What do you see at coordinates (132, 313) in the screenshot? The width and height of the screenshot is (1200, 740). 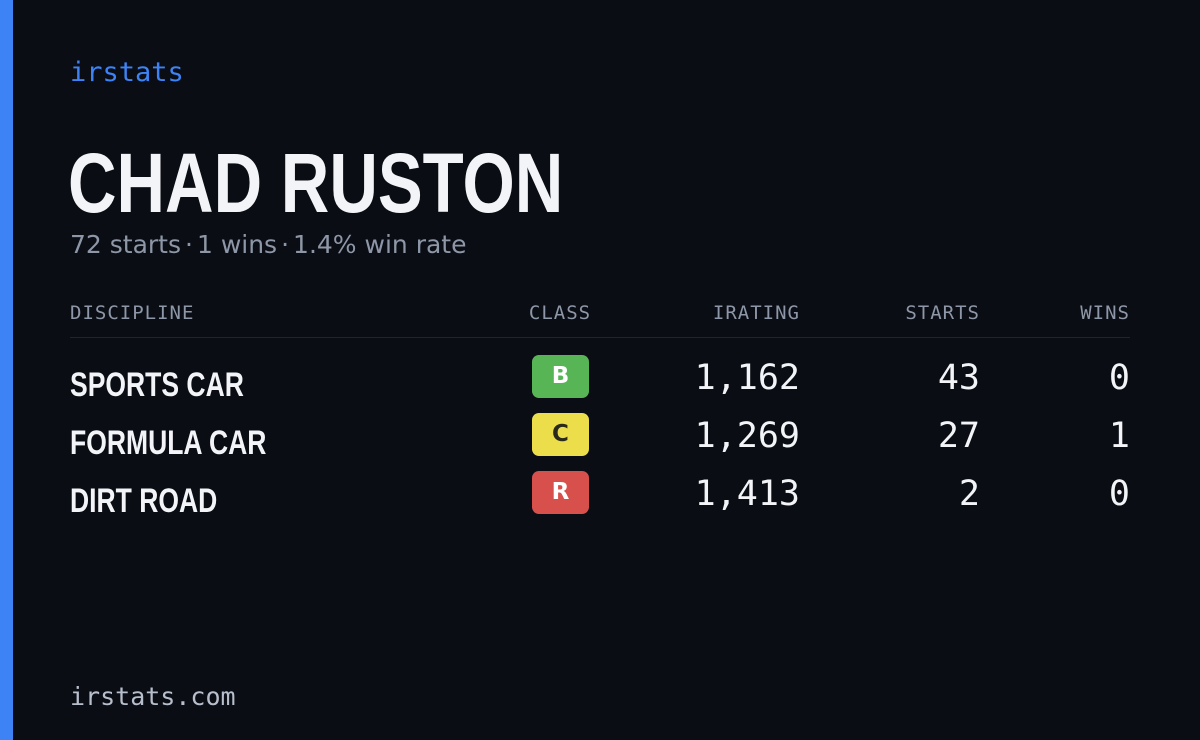 I see `header-discipline: DISCIPLINE` at bounding box center [132, 313].